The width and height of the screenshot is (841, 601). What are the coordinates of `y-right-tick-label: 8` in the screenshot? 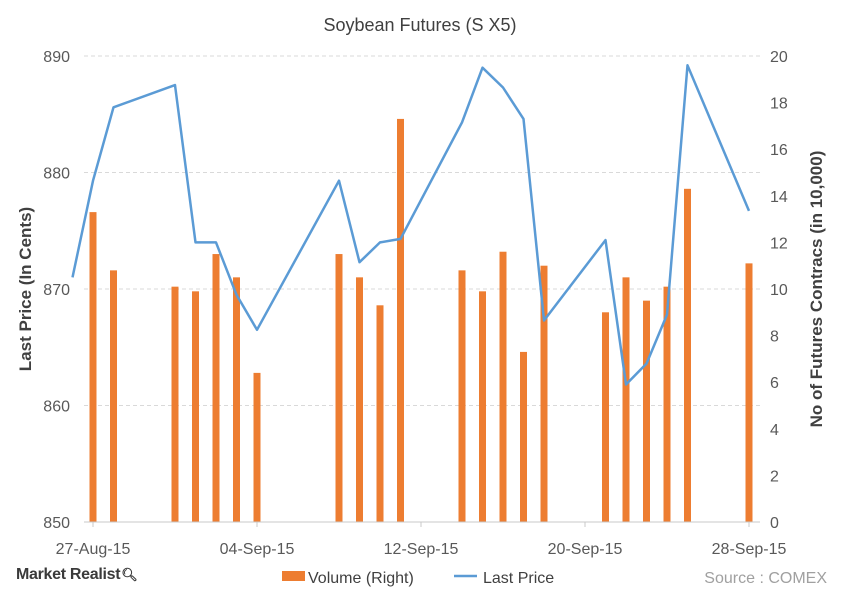 It's located at (774, 337).